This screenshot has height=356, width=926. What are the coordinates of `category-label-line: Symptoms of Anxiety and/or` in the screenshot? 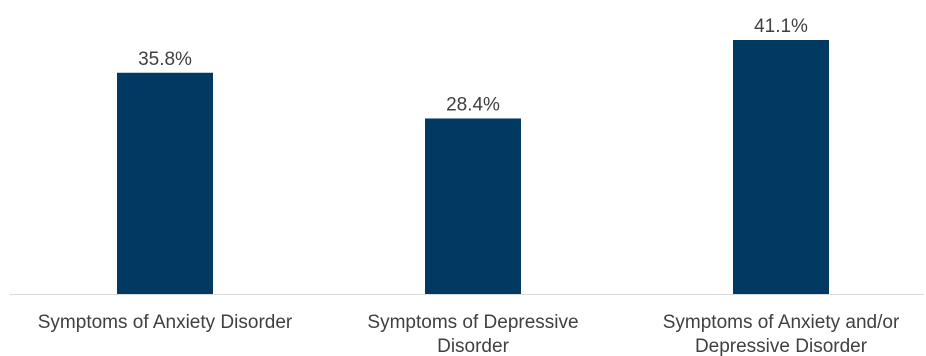 It's located at (781, 322).